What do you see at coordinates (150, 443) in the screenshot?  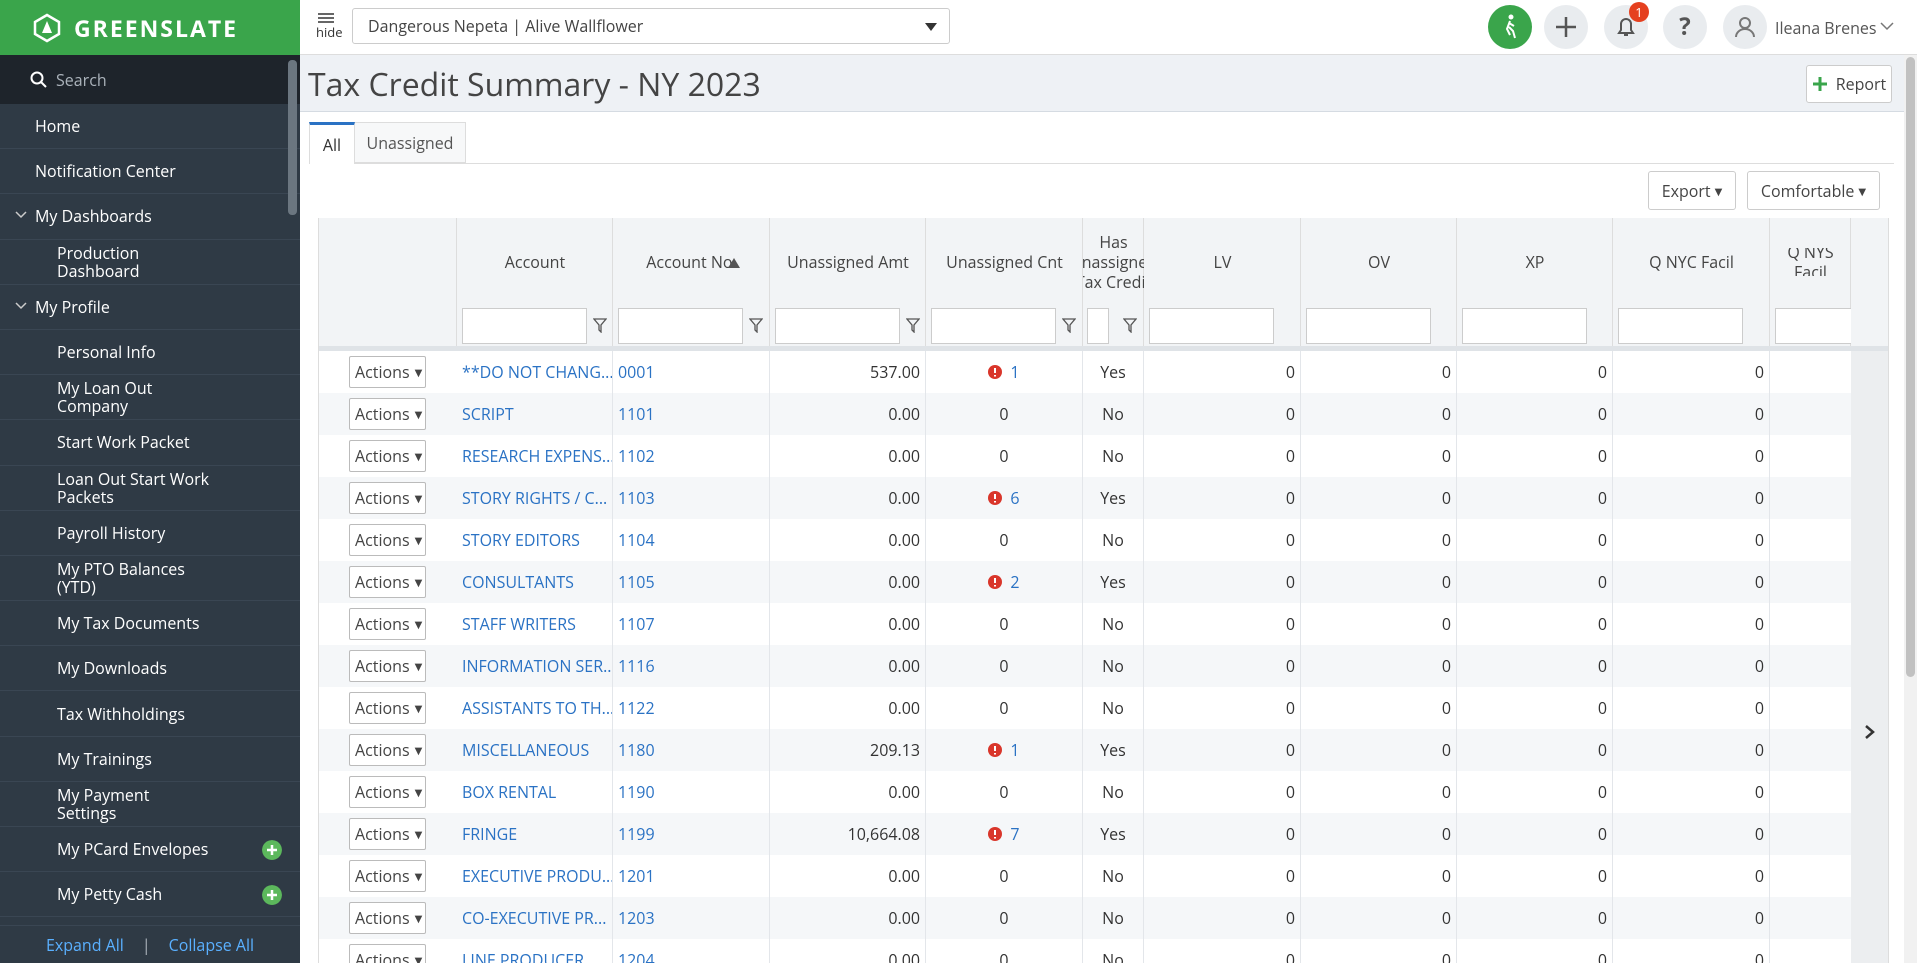 I see `nav-item: Start Work Packet` at bounding box center [150, 443].